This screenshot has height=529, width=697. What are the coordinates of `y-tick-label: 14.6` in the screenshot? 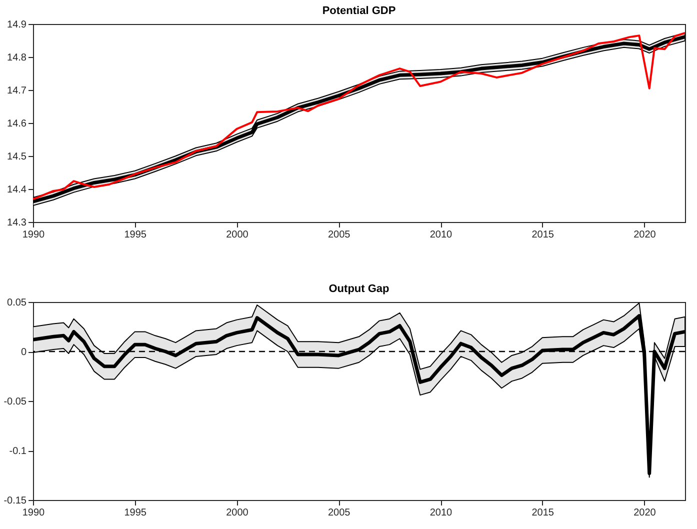 It's located at (17, 124).